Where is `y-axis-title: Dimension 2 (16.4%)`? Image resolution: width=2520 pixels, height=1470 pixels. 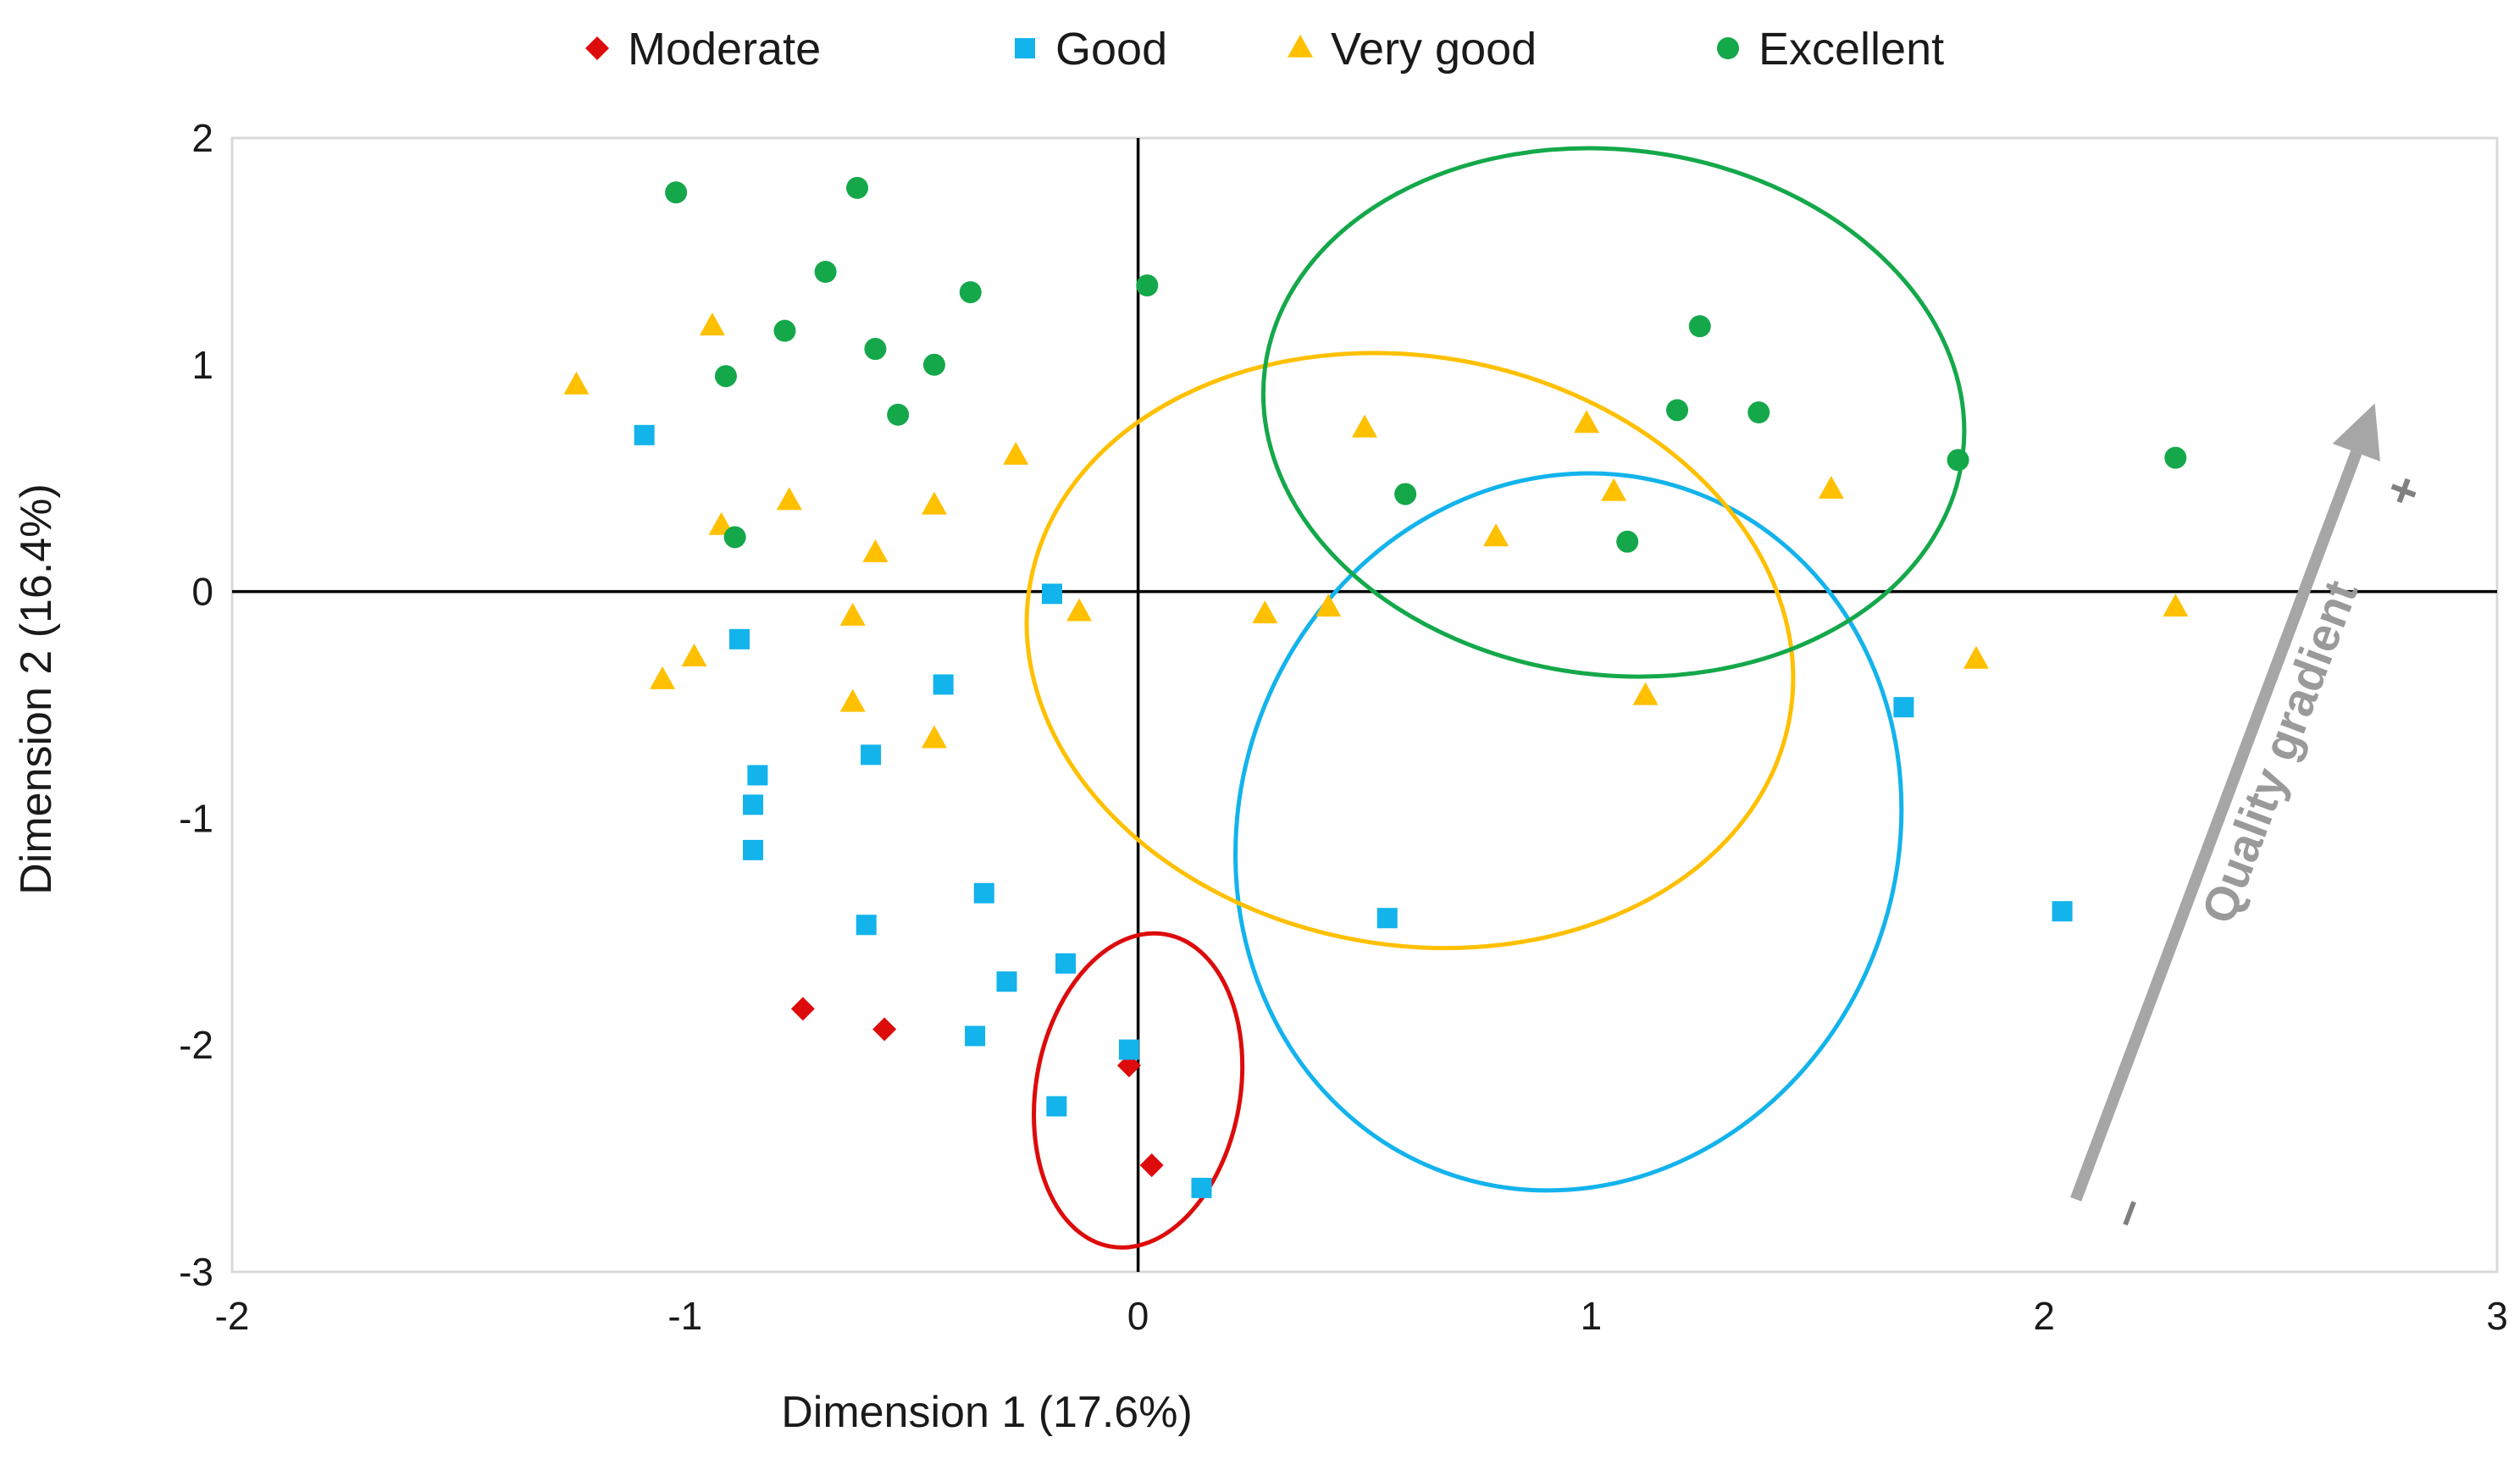
y-axis-title: Dimension 2 (16.4%) is located at coordinates (36, 689).